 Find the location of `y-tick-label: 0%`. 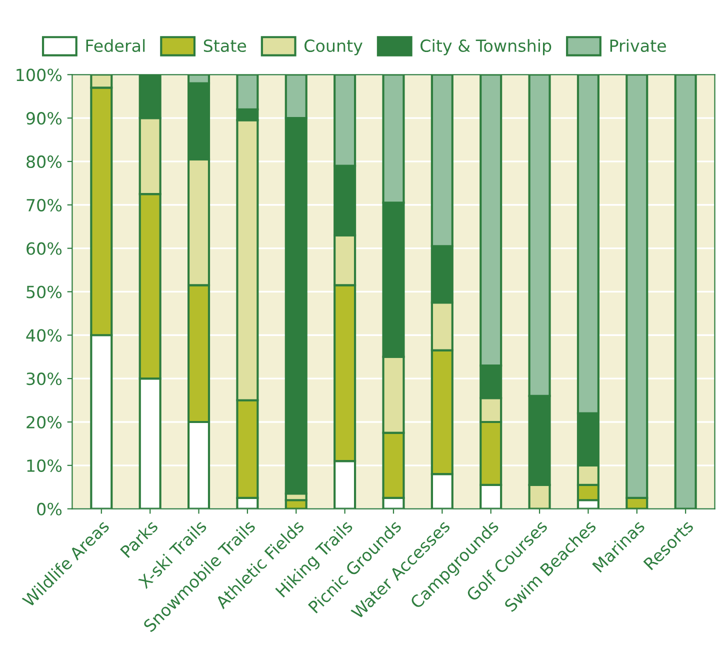

y-tick-label: 0% is located at coordinates (49, 509).